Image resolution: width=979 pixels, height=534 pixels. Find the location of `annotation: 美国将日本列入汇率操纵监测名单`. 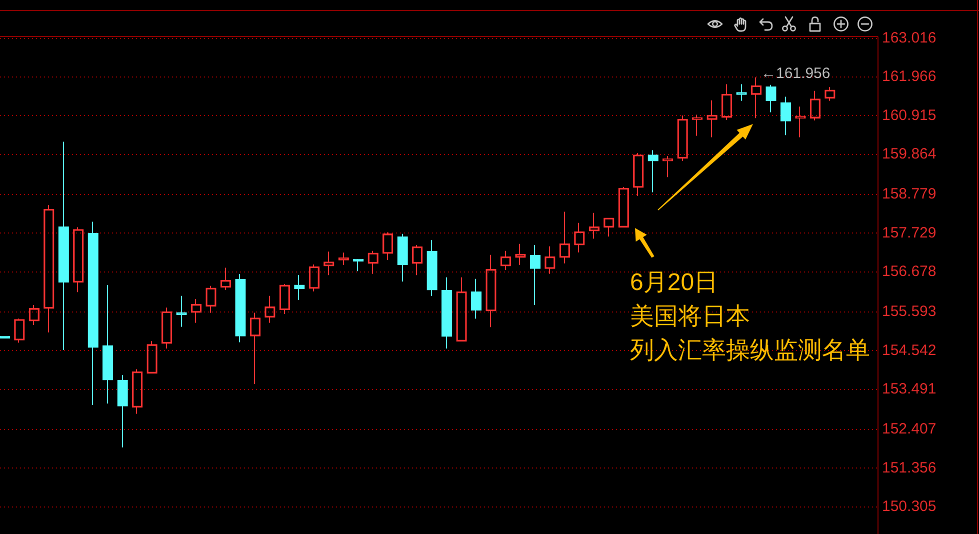

annotation: 美国将日本列入汇率操纵监测名单 is located at coordinates (750, 334).